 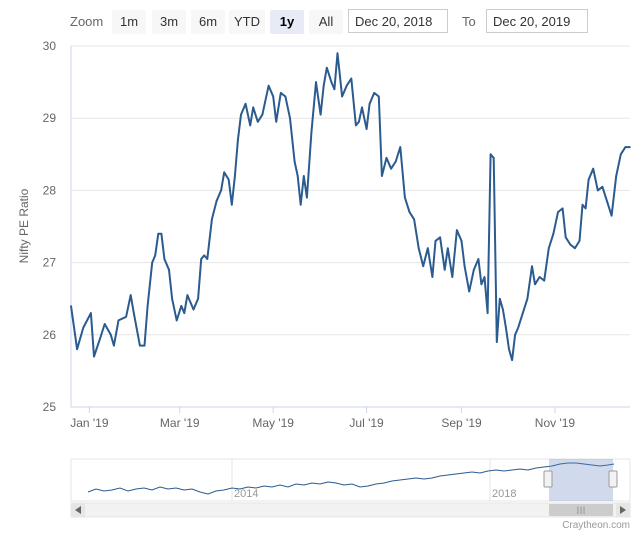 What do you see at coordinates (50, 118) in the screenshot?
I see `y-tick-label: 29` at bounding box center [50, 118].